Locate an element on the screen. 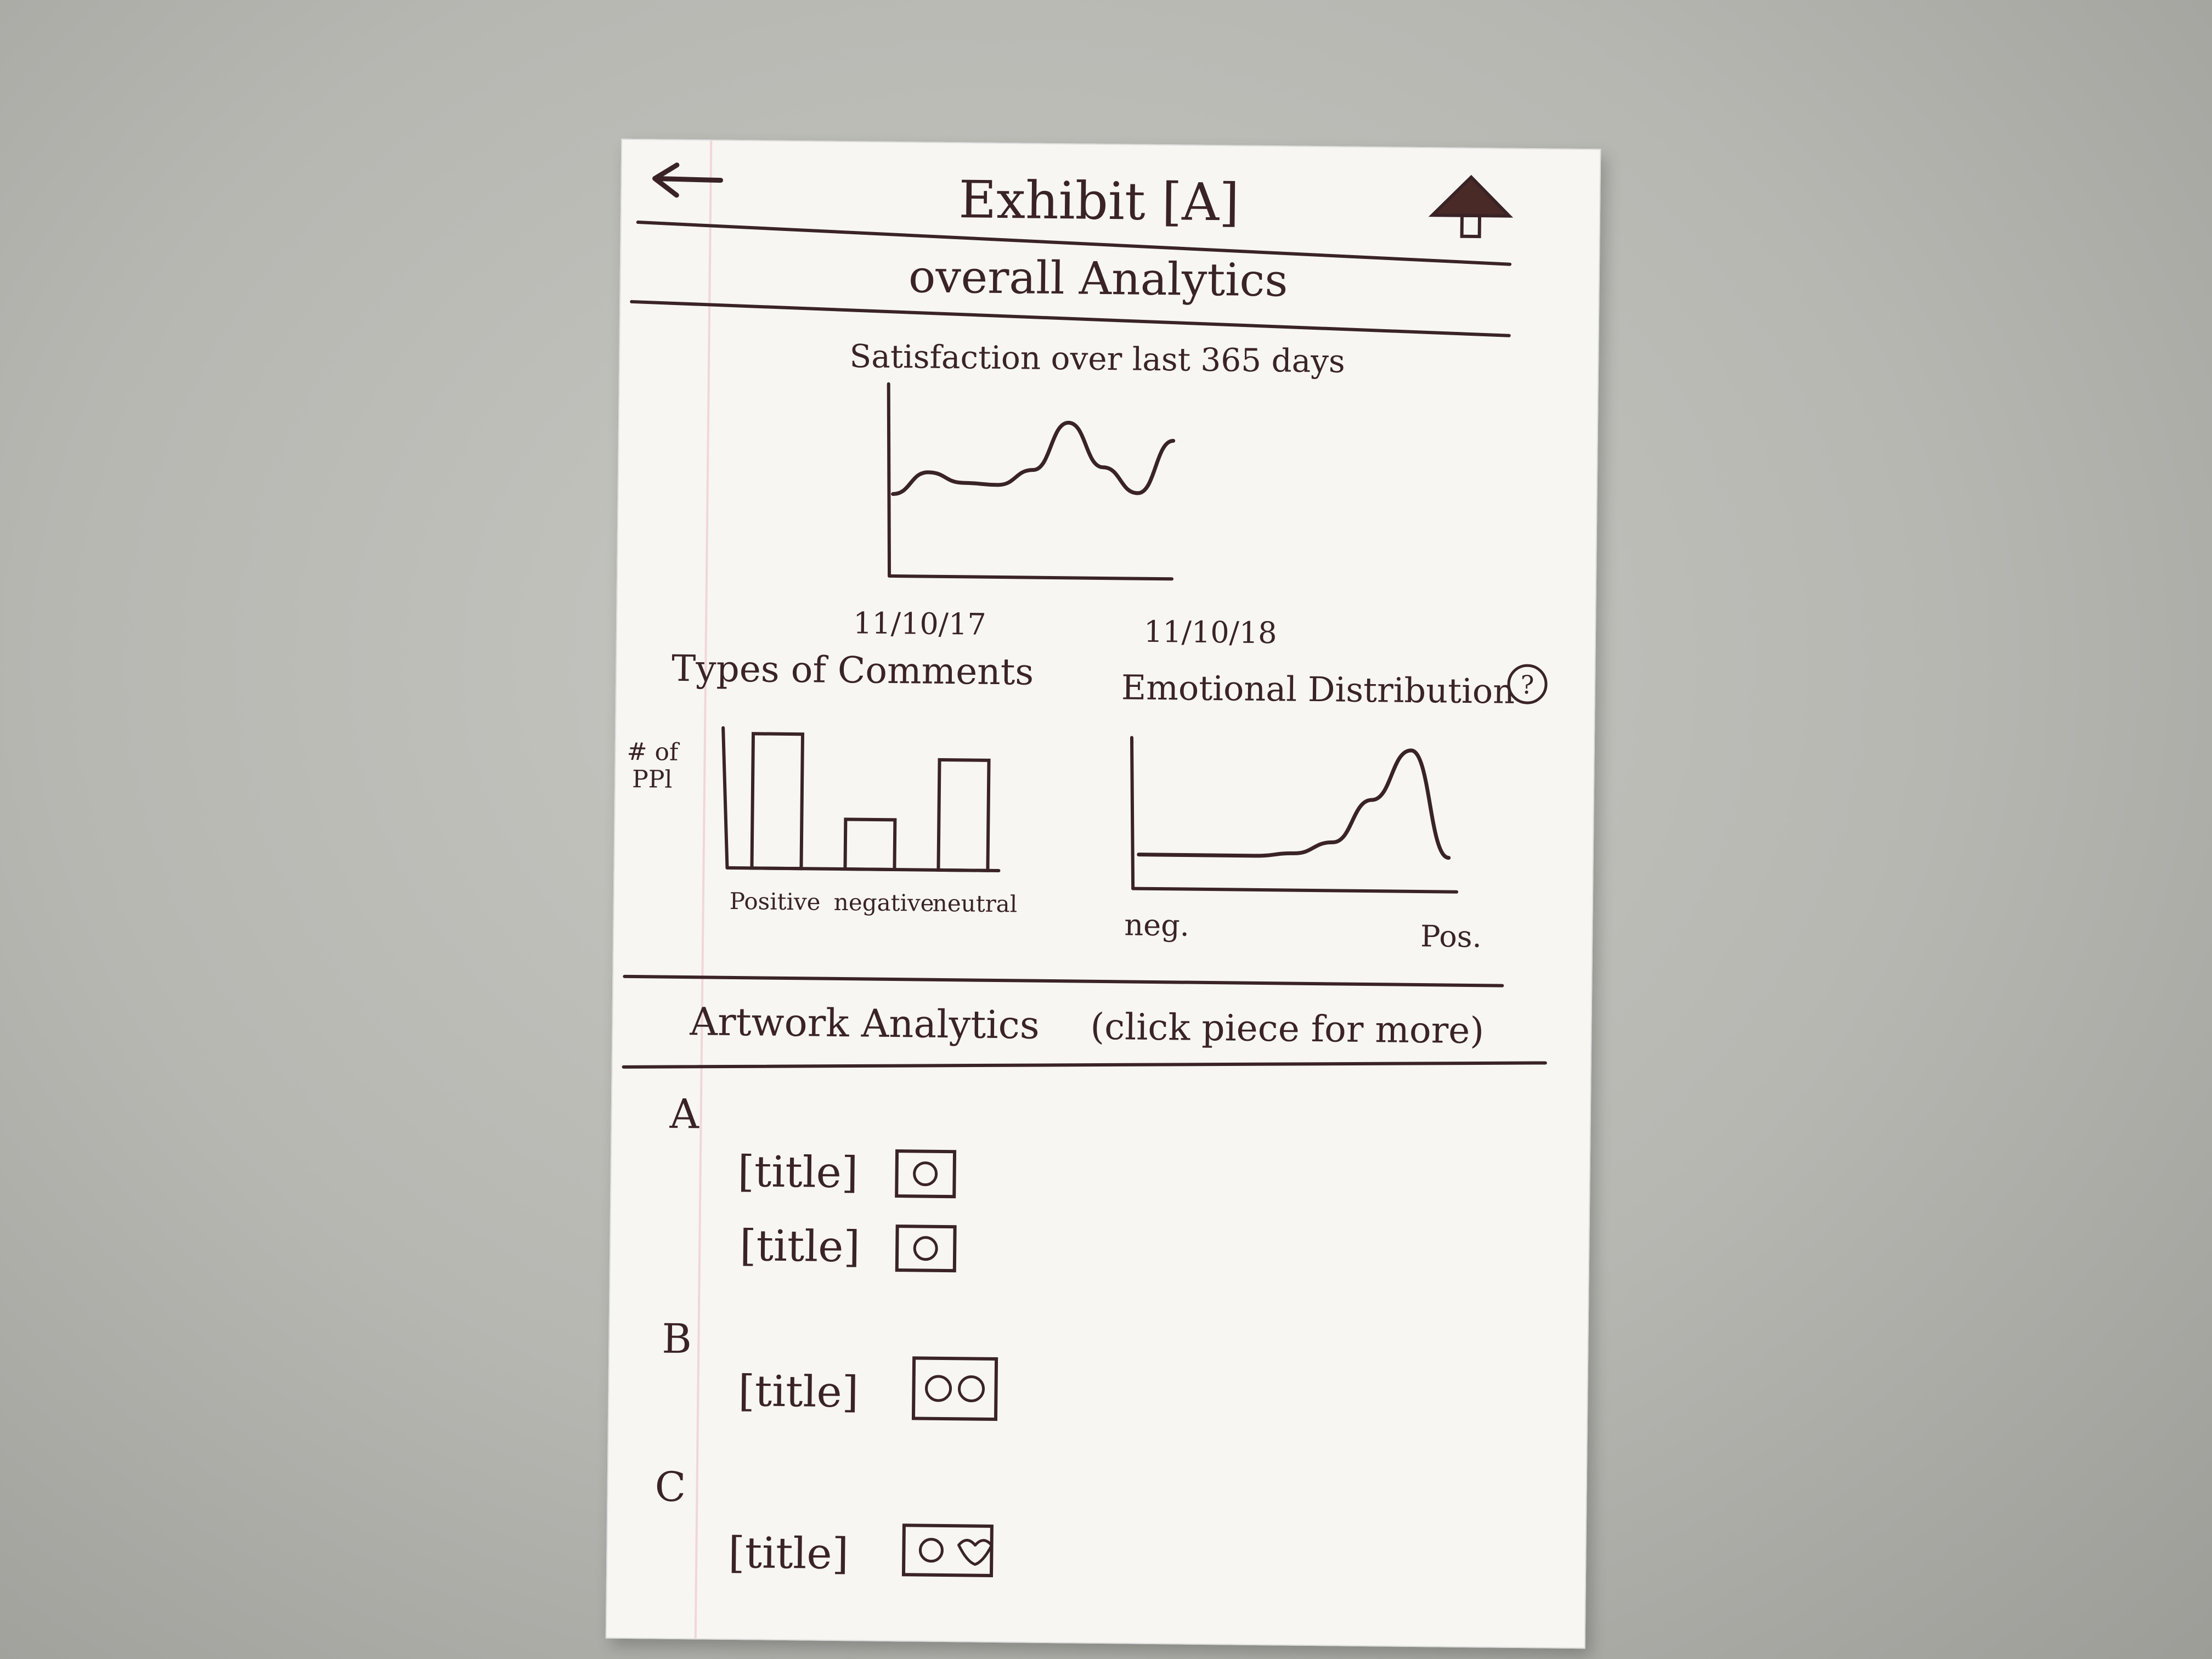  emotion-chart: neg. Pos. is located at coordinates (1303, 845).